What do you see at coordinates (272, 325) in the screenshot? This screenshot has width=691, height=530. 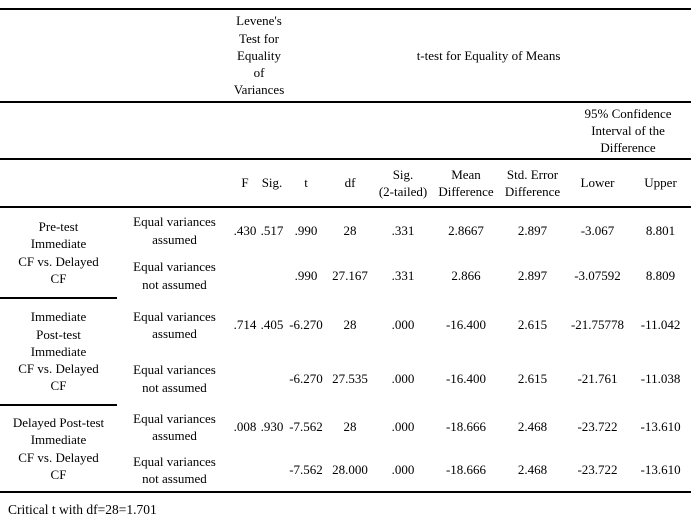 I see `value-sig: .405` at bounding box center [272, 325].